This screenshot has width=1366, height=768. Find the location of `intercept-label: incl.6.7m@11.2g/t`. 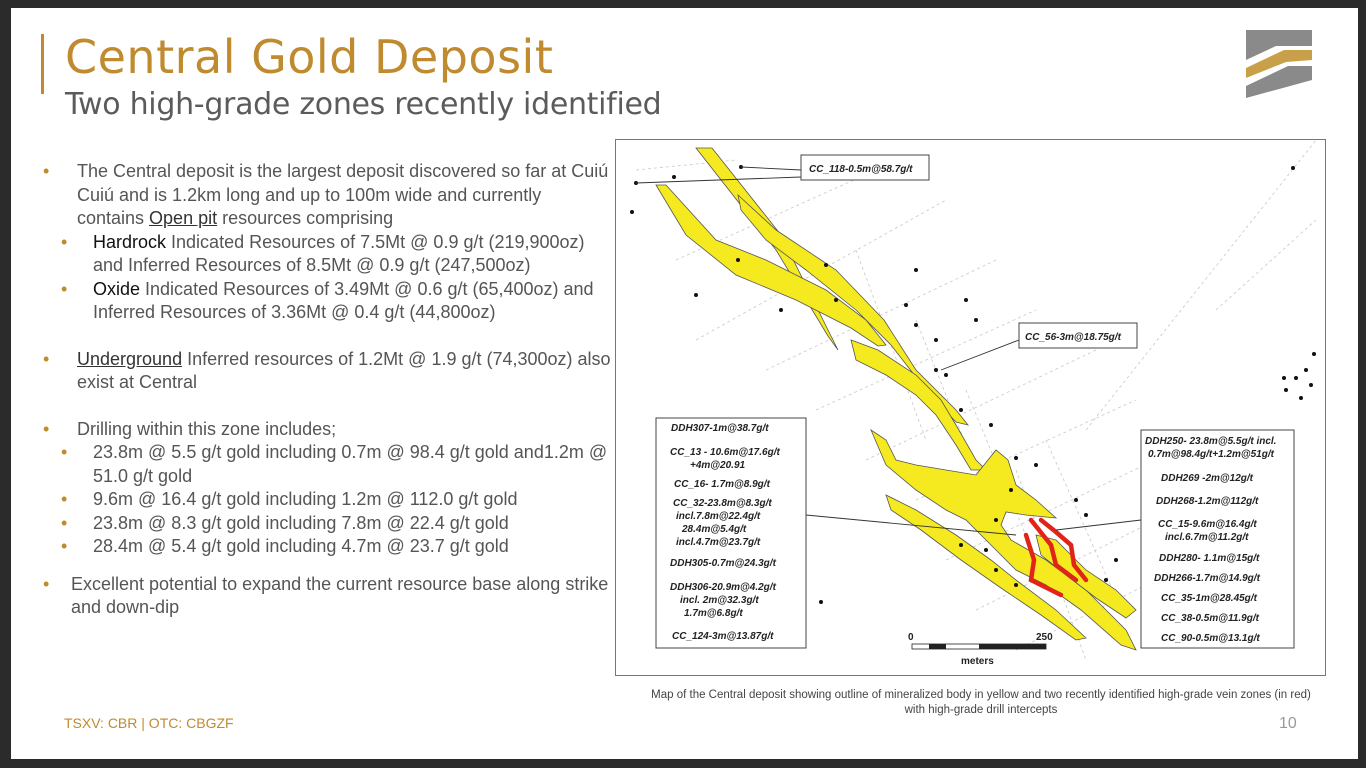

intercept-label: incl.6.7m@11.2g/t is located at coordinates (1207, 537).